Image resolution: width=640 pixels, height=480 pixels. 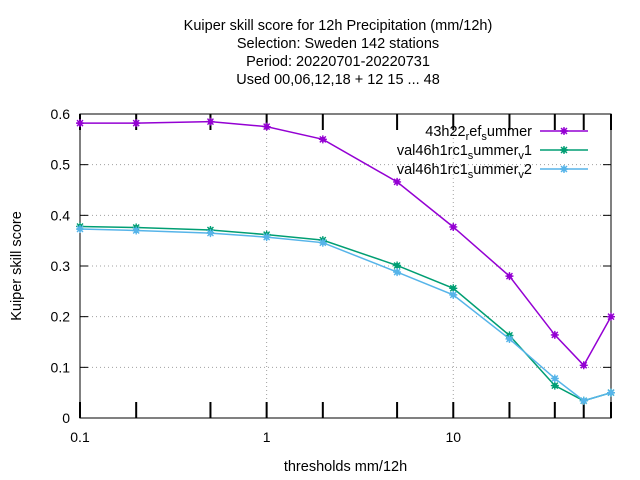 What do you see at coordinates (61, 165) in the screenshot?
I see `y-tick-label: 0.5` at bounding box center [61, 165].